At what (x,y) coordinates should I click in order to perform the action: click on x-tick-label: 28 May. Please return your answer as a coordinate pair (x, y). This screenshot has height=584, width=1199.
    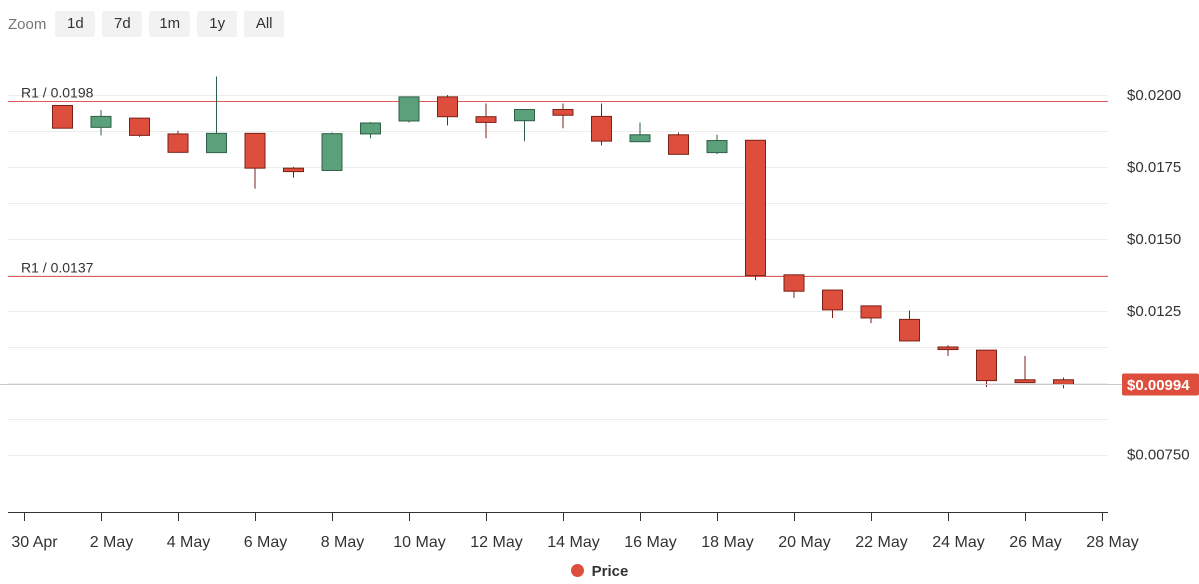
    Looking at the image, I should click on (1112, 542).